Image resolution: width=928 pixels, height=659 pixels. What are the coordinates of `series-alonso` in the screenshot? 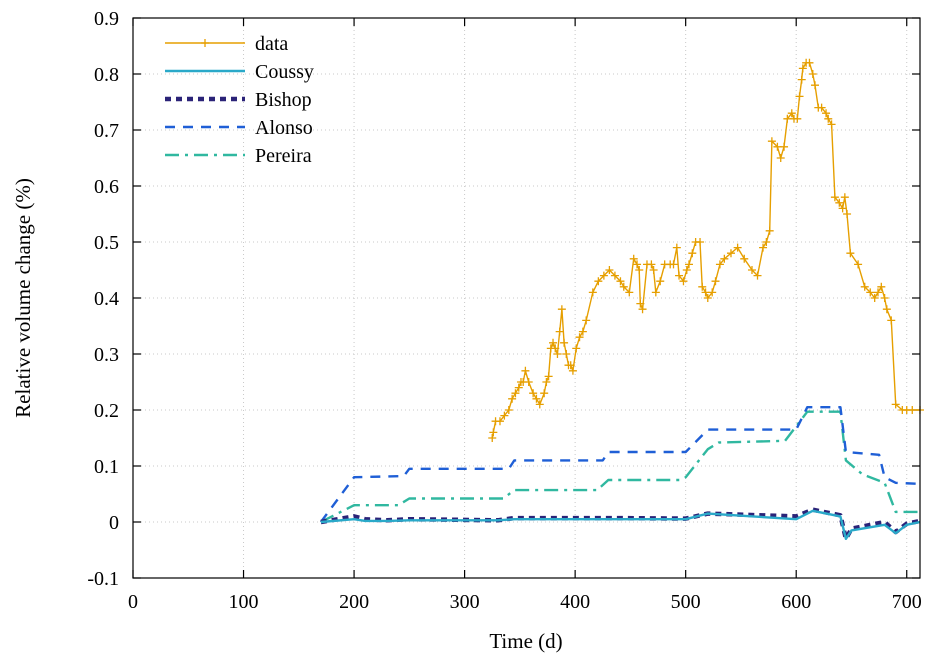 It's located at (620, 464).